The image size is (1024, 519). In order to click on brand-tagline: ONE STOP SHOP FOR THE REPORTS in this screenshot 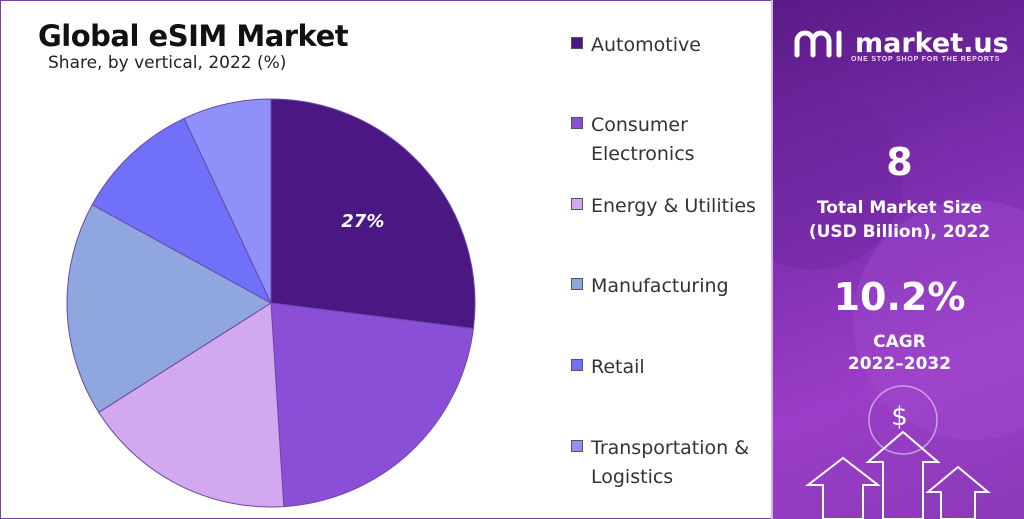, I will do `click(926, 59)`.